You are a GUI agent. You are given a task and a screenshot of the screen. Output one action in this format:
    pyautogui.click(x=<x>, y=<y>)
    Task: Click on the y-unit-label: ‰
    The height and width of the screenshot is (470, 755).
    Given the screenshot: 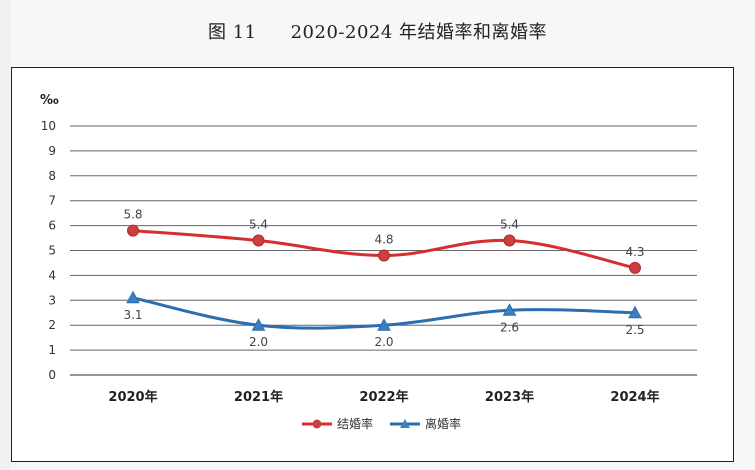 What is the action you would take?
    pyautogui.click(x=49, y=100)
    